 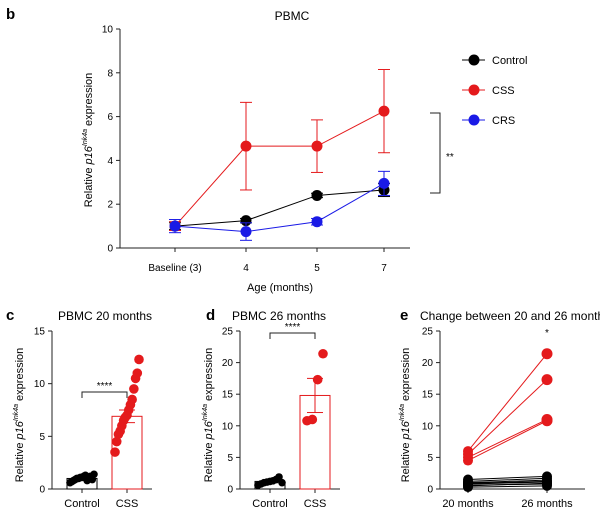 I want to click on panel-b-y-label: Relative p16Ink4a expression, so click(x=88, y=140).